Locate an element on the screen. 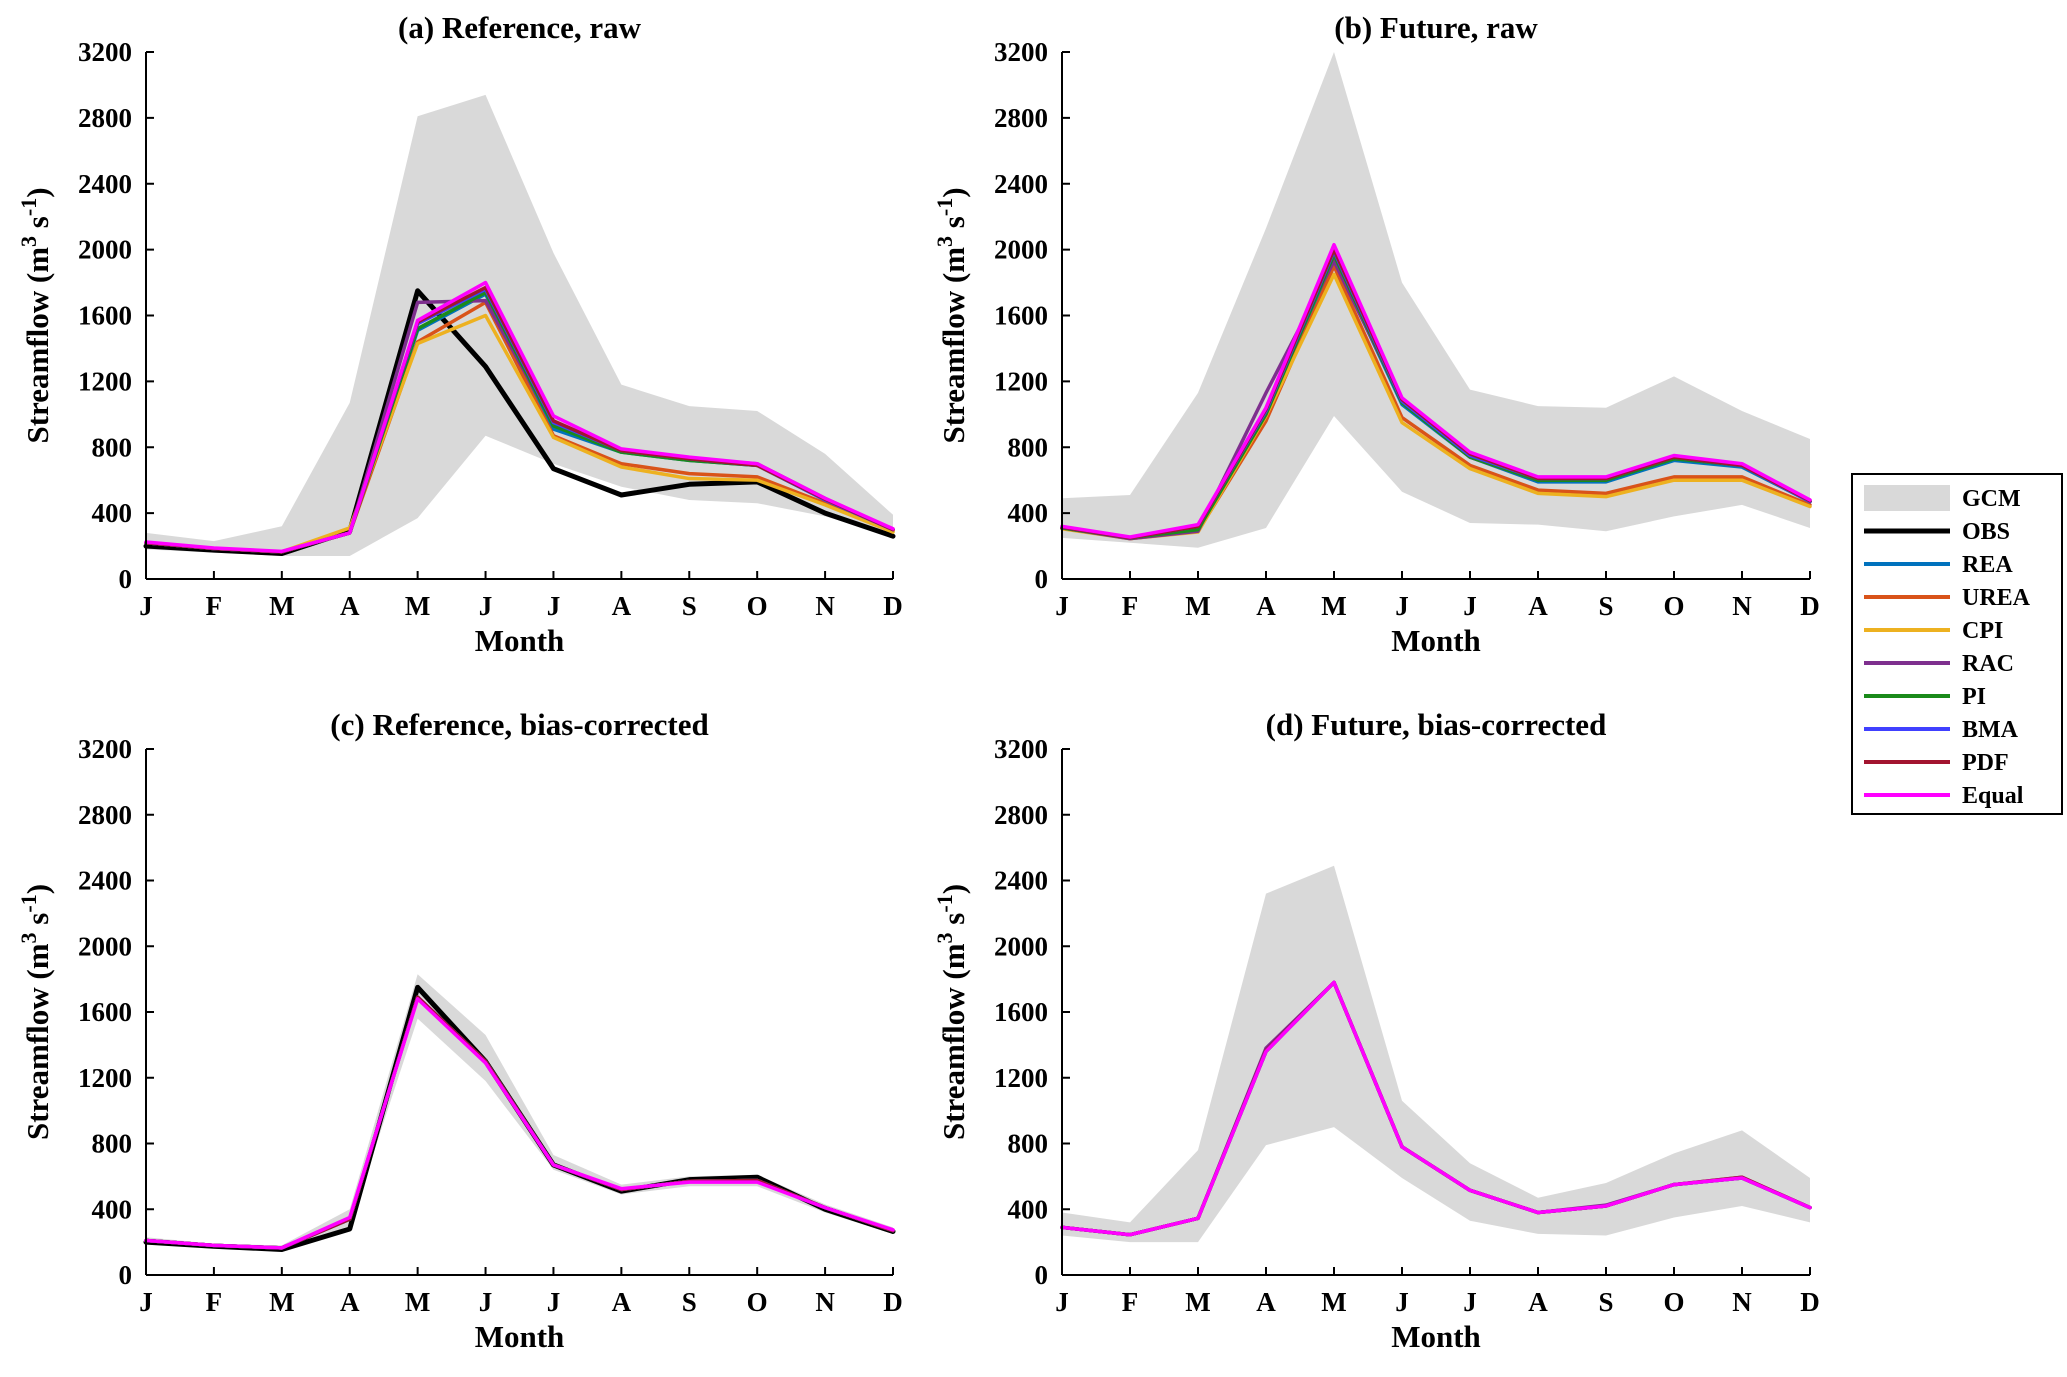 This screenshot has width=2067, height=1377. legend-swatch-gcm is located at coordinates (1907, 498).